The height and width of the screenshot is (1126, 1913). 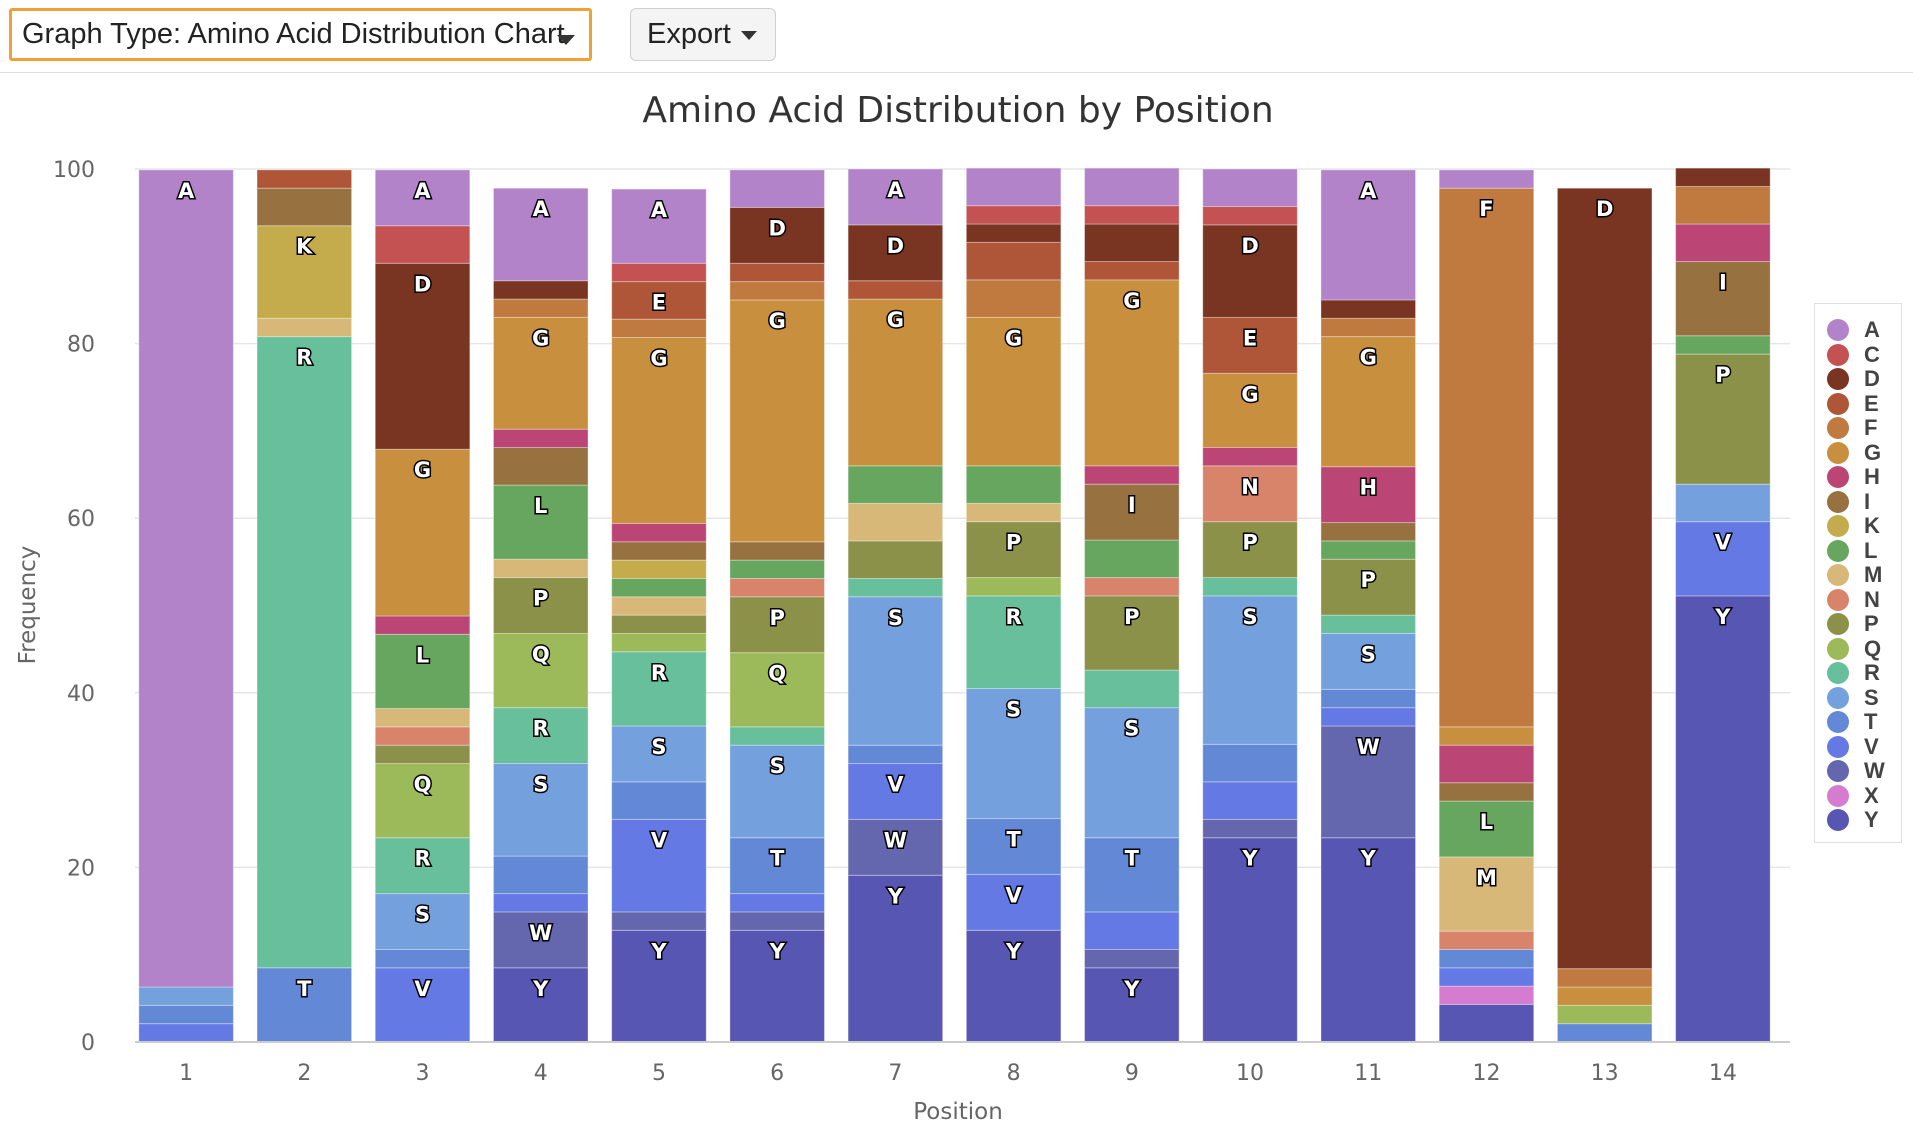 I want to click on legend-item-A: A, so click(x=1853, y=330).